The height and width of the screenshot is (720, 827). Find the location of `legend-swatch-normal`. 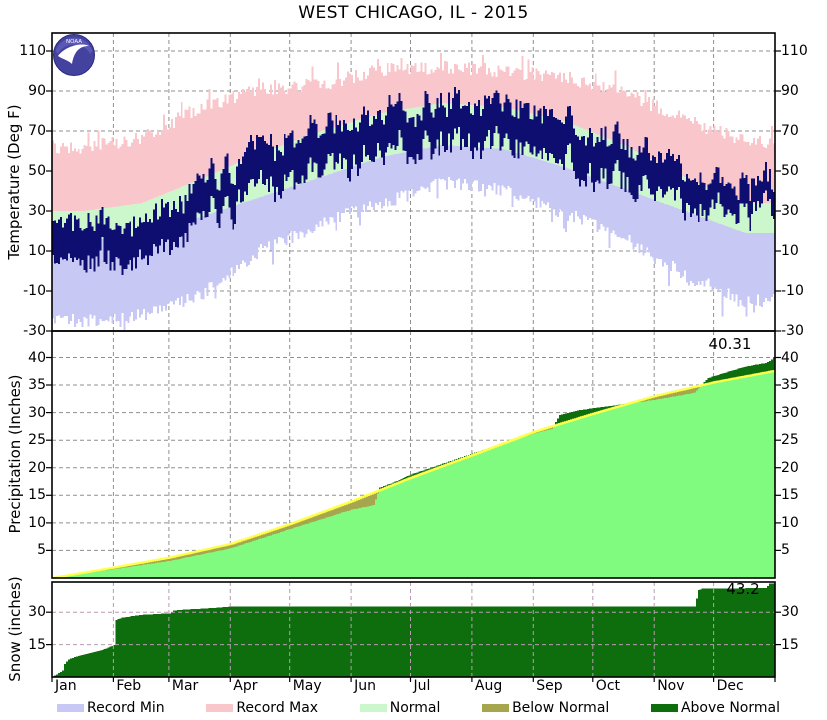

legend-swatch-normal is located at coordinates (373, 708).